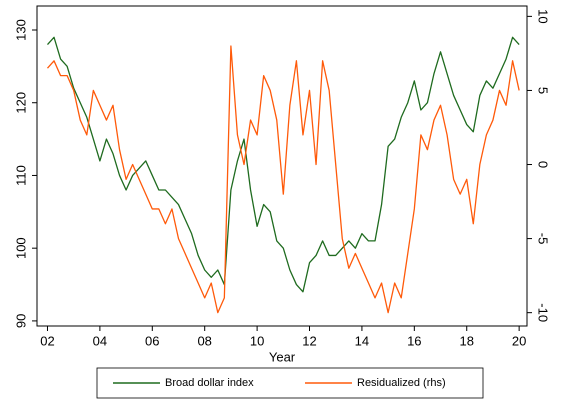  Describe the element at coordinates (20, 248) in the screenshot. I see `y-tick-label: 100` at that location.